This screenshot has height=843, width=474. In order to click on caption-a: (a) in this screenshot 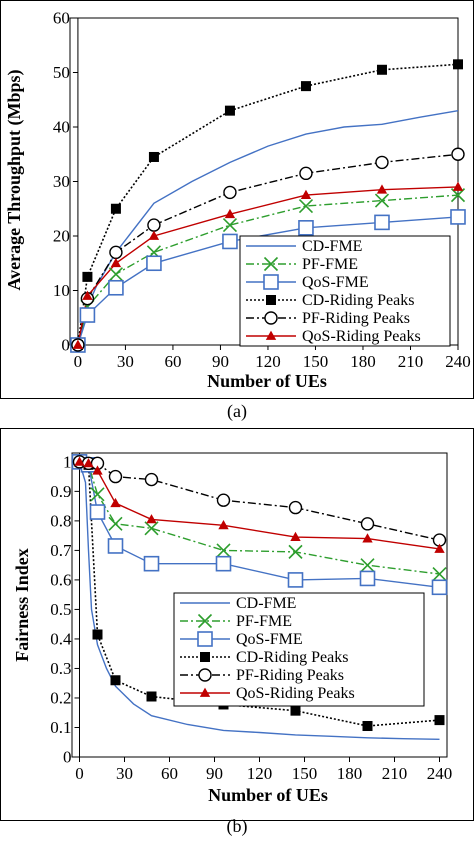, I will do `click(237, 411)`.